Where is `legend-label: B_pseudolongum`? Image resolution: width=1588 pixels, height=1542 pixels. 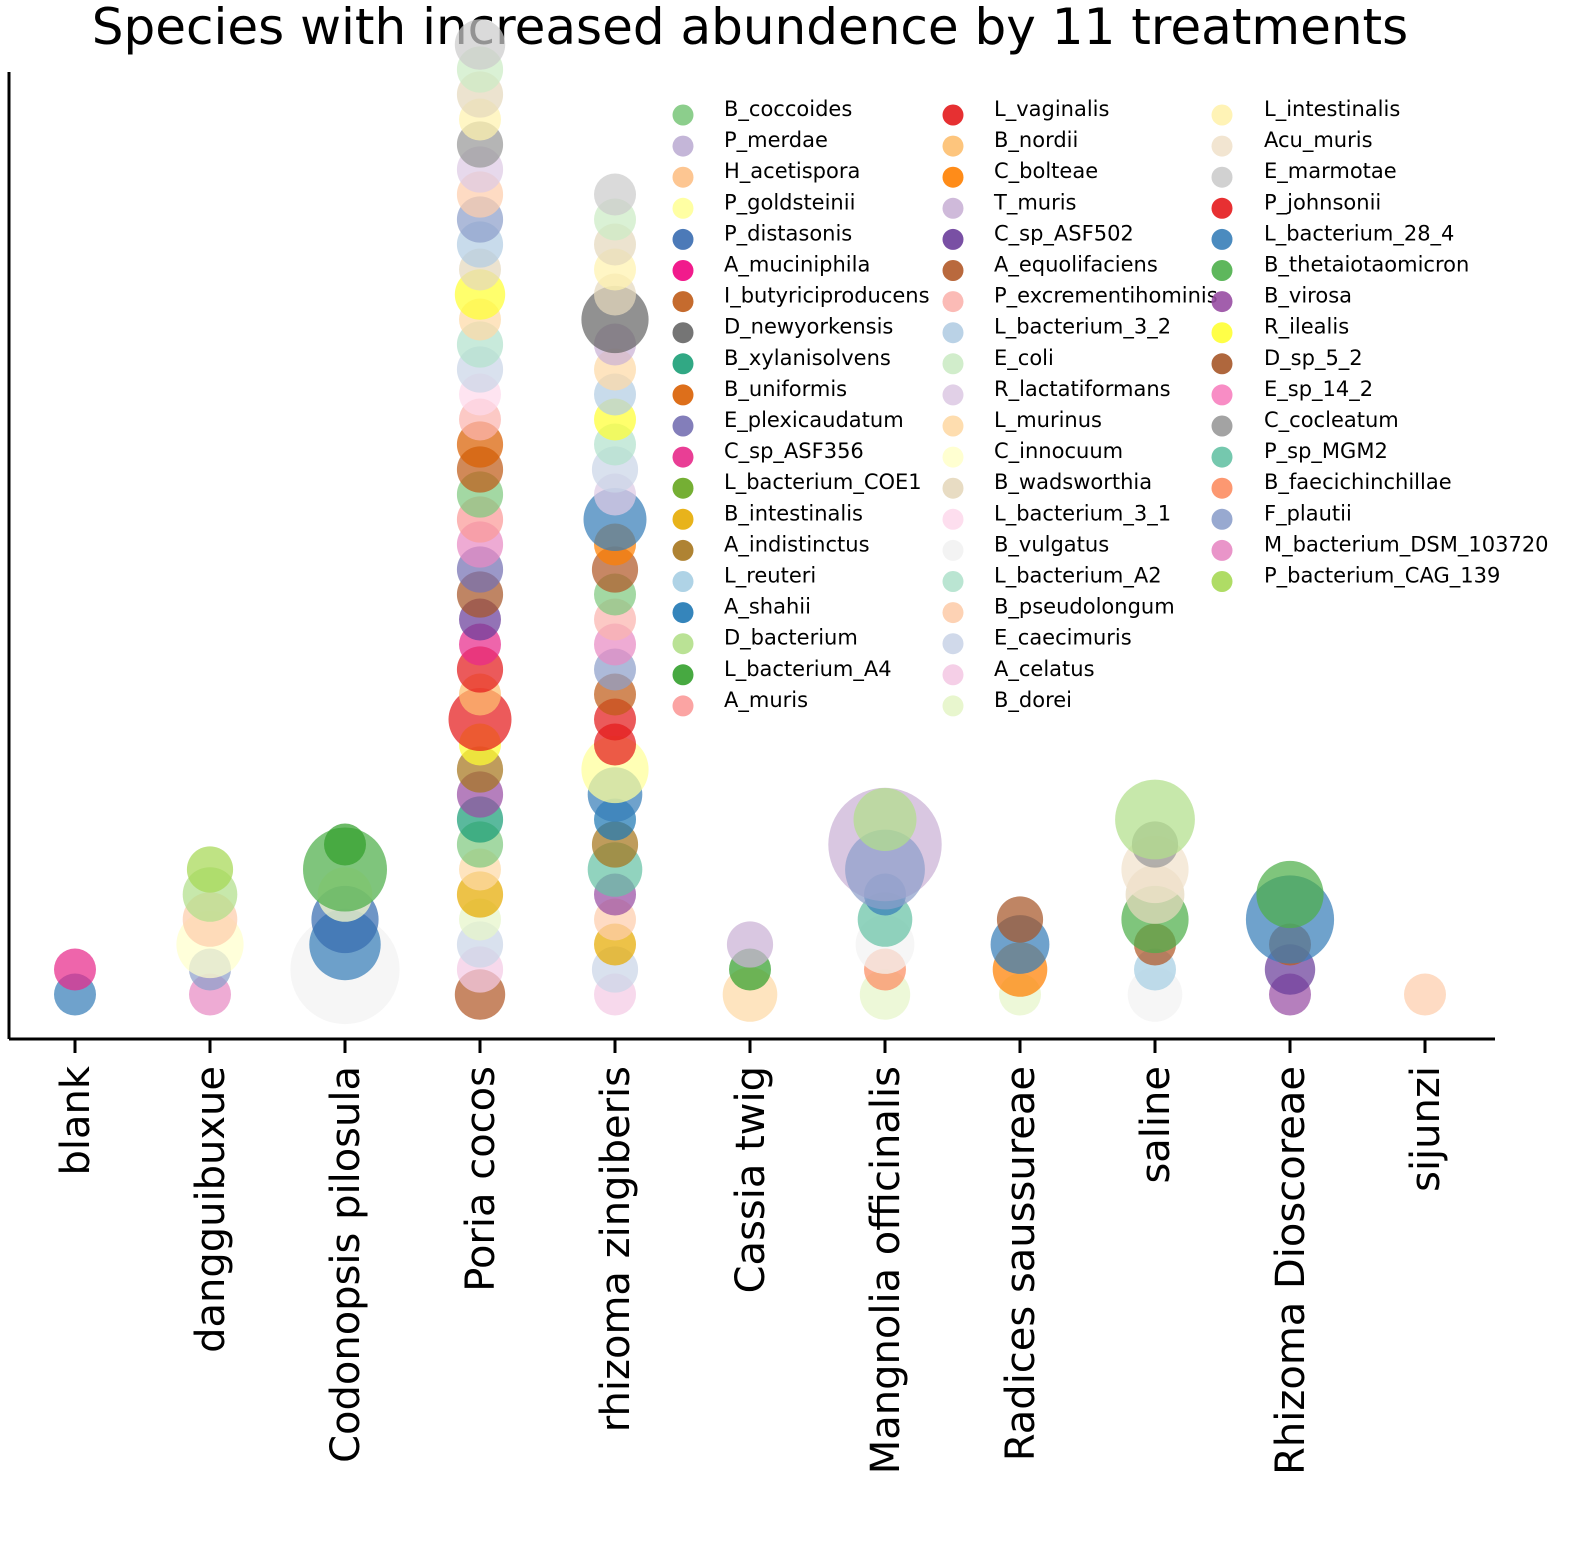 legend-label: B_pseudolongum is located at coordinates (1084, 607).